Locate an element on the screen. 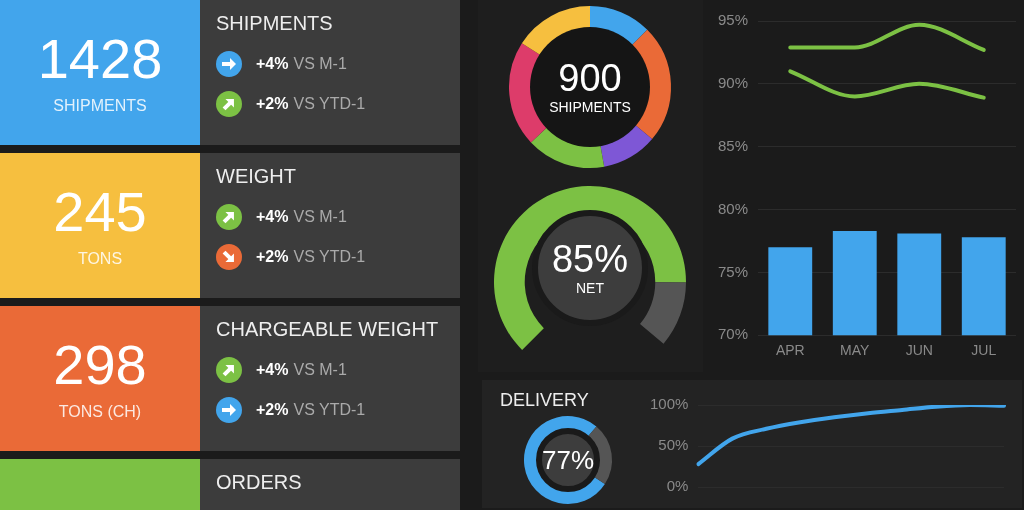  y-tick-label: 85% is located at coordinates (733, 145).